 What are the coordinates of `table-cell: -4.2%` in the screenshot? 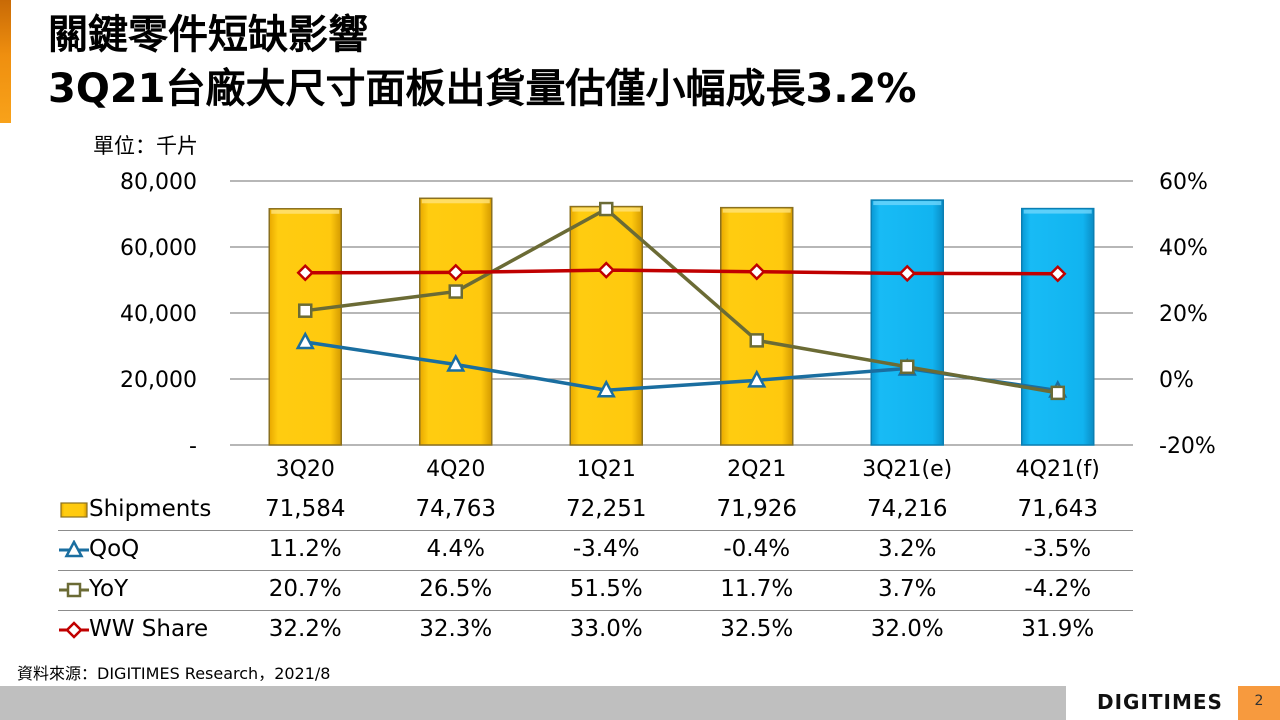 It's located at (1058, 589).